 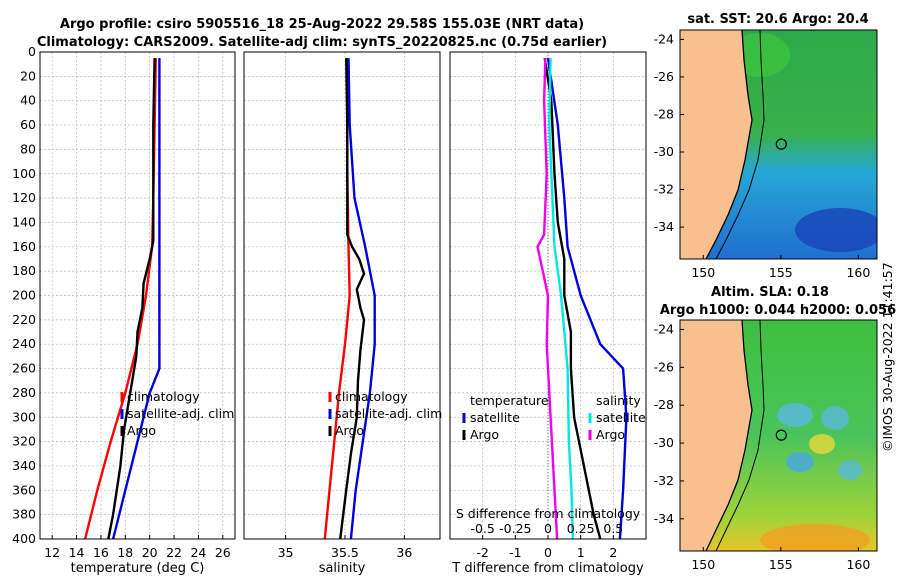 I want to click on sla-map-title-line1: Altim. SLA: 0.18, so click(x=770, y=292).